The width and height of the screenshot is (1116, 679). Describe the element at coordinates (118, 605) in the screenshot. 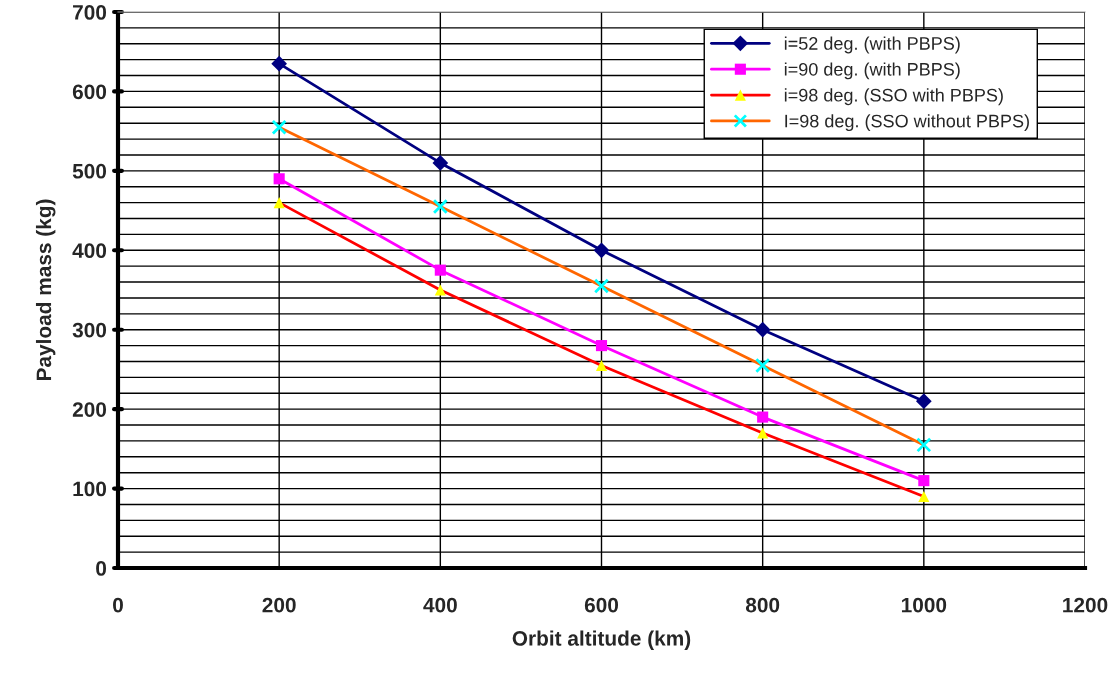

I see `x-tick-label: 0` at that location.